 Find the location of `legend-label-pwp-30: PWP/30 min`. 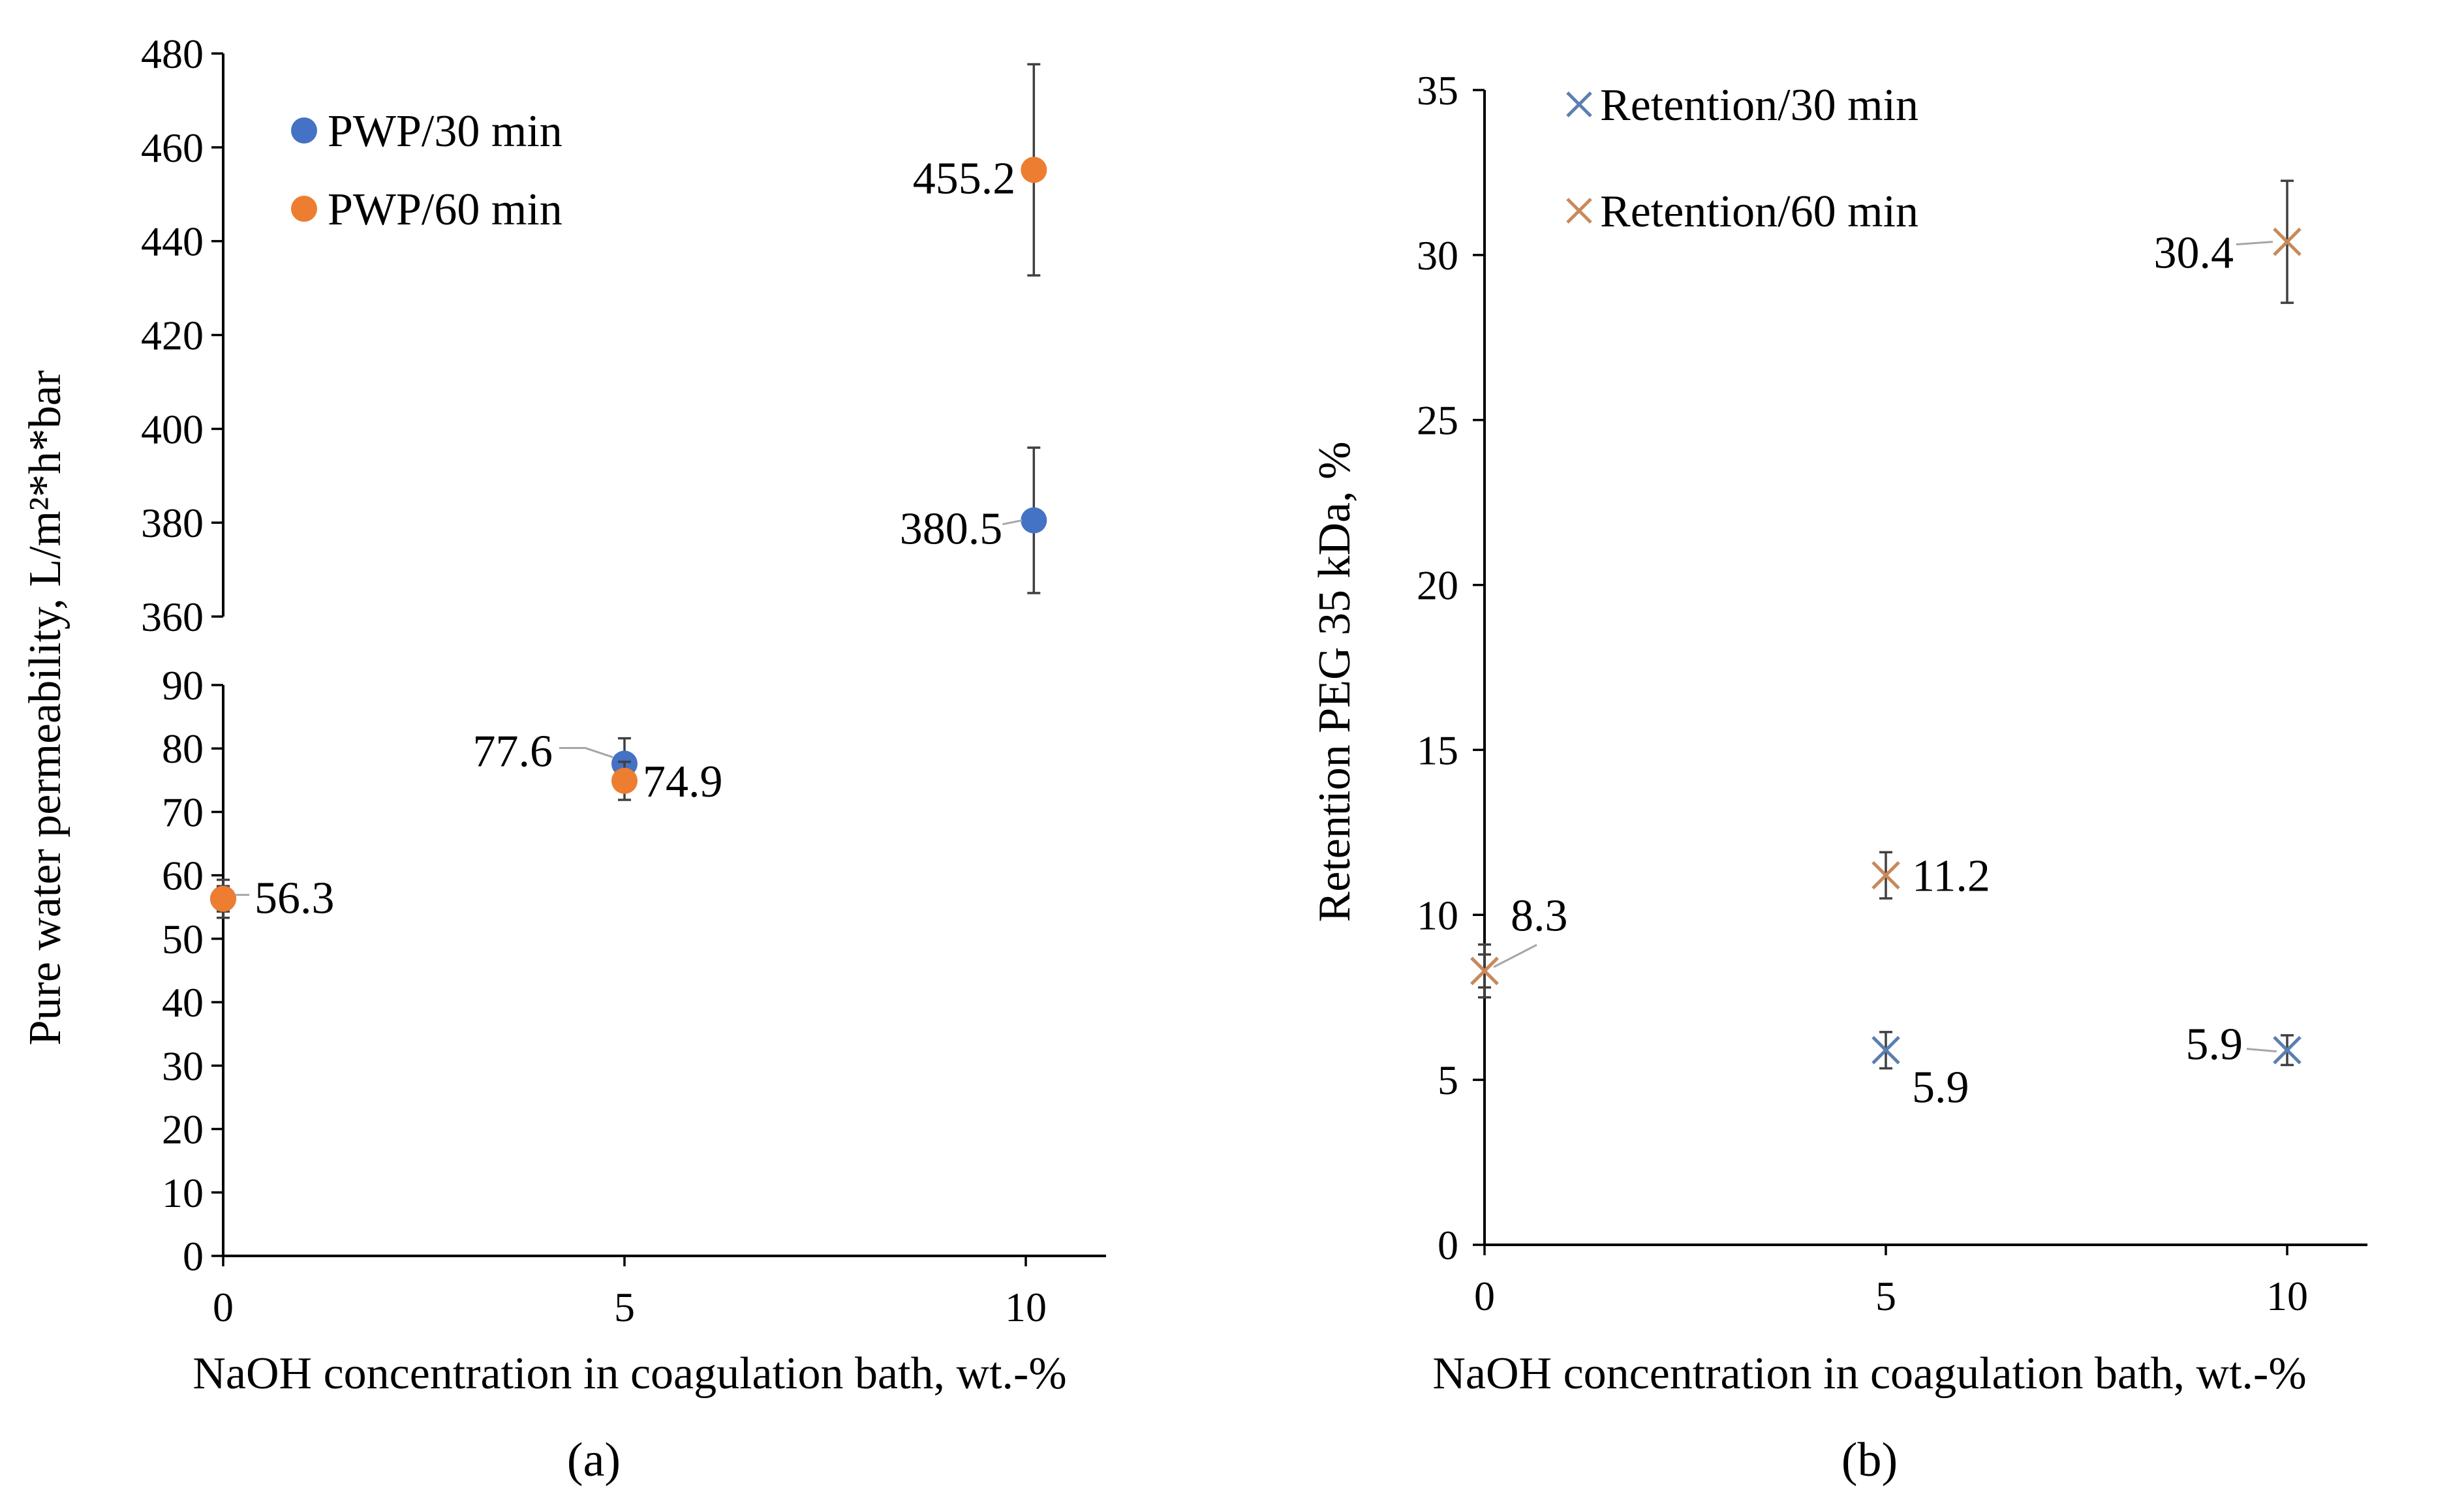

legend-label-pwp-30: PWP/30 min is located at coordinates (445, 131).